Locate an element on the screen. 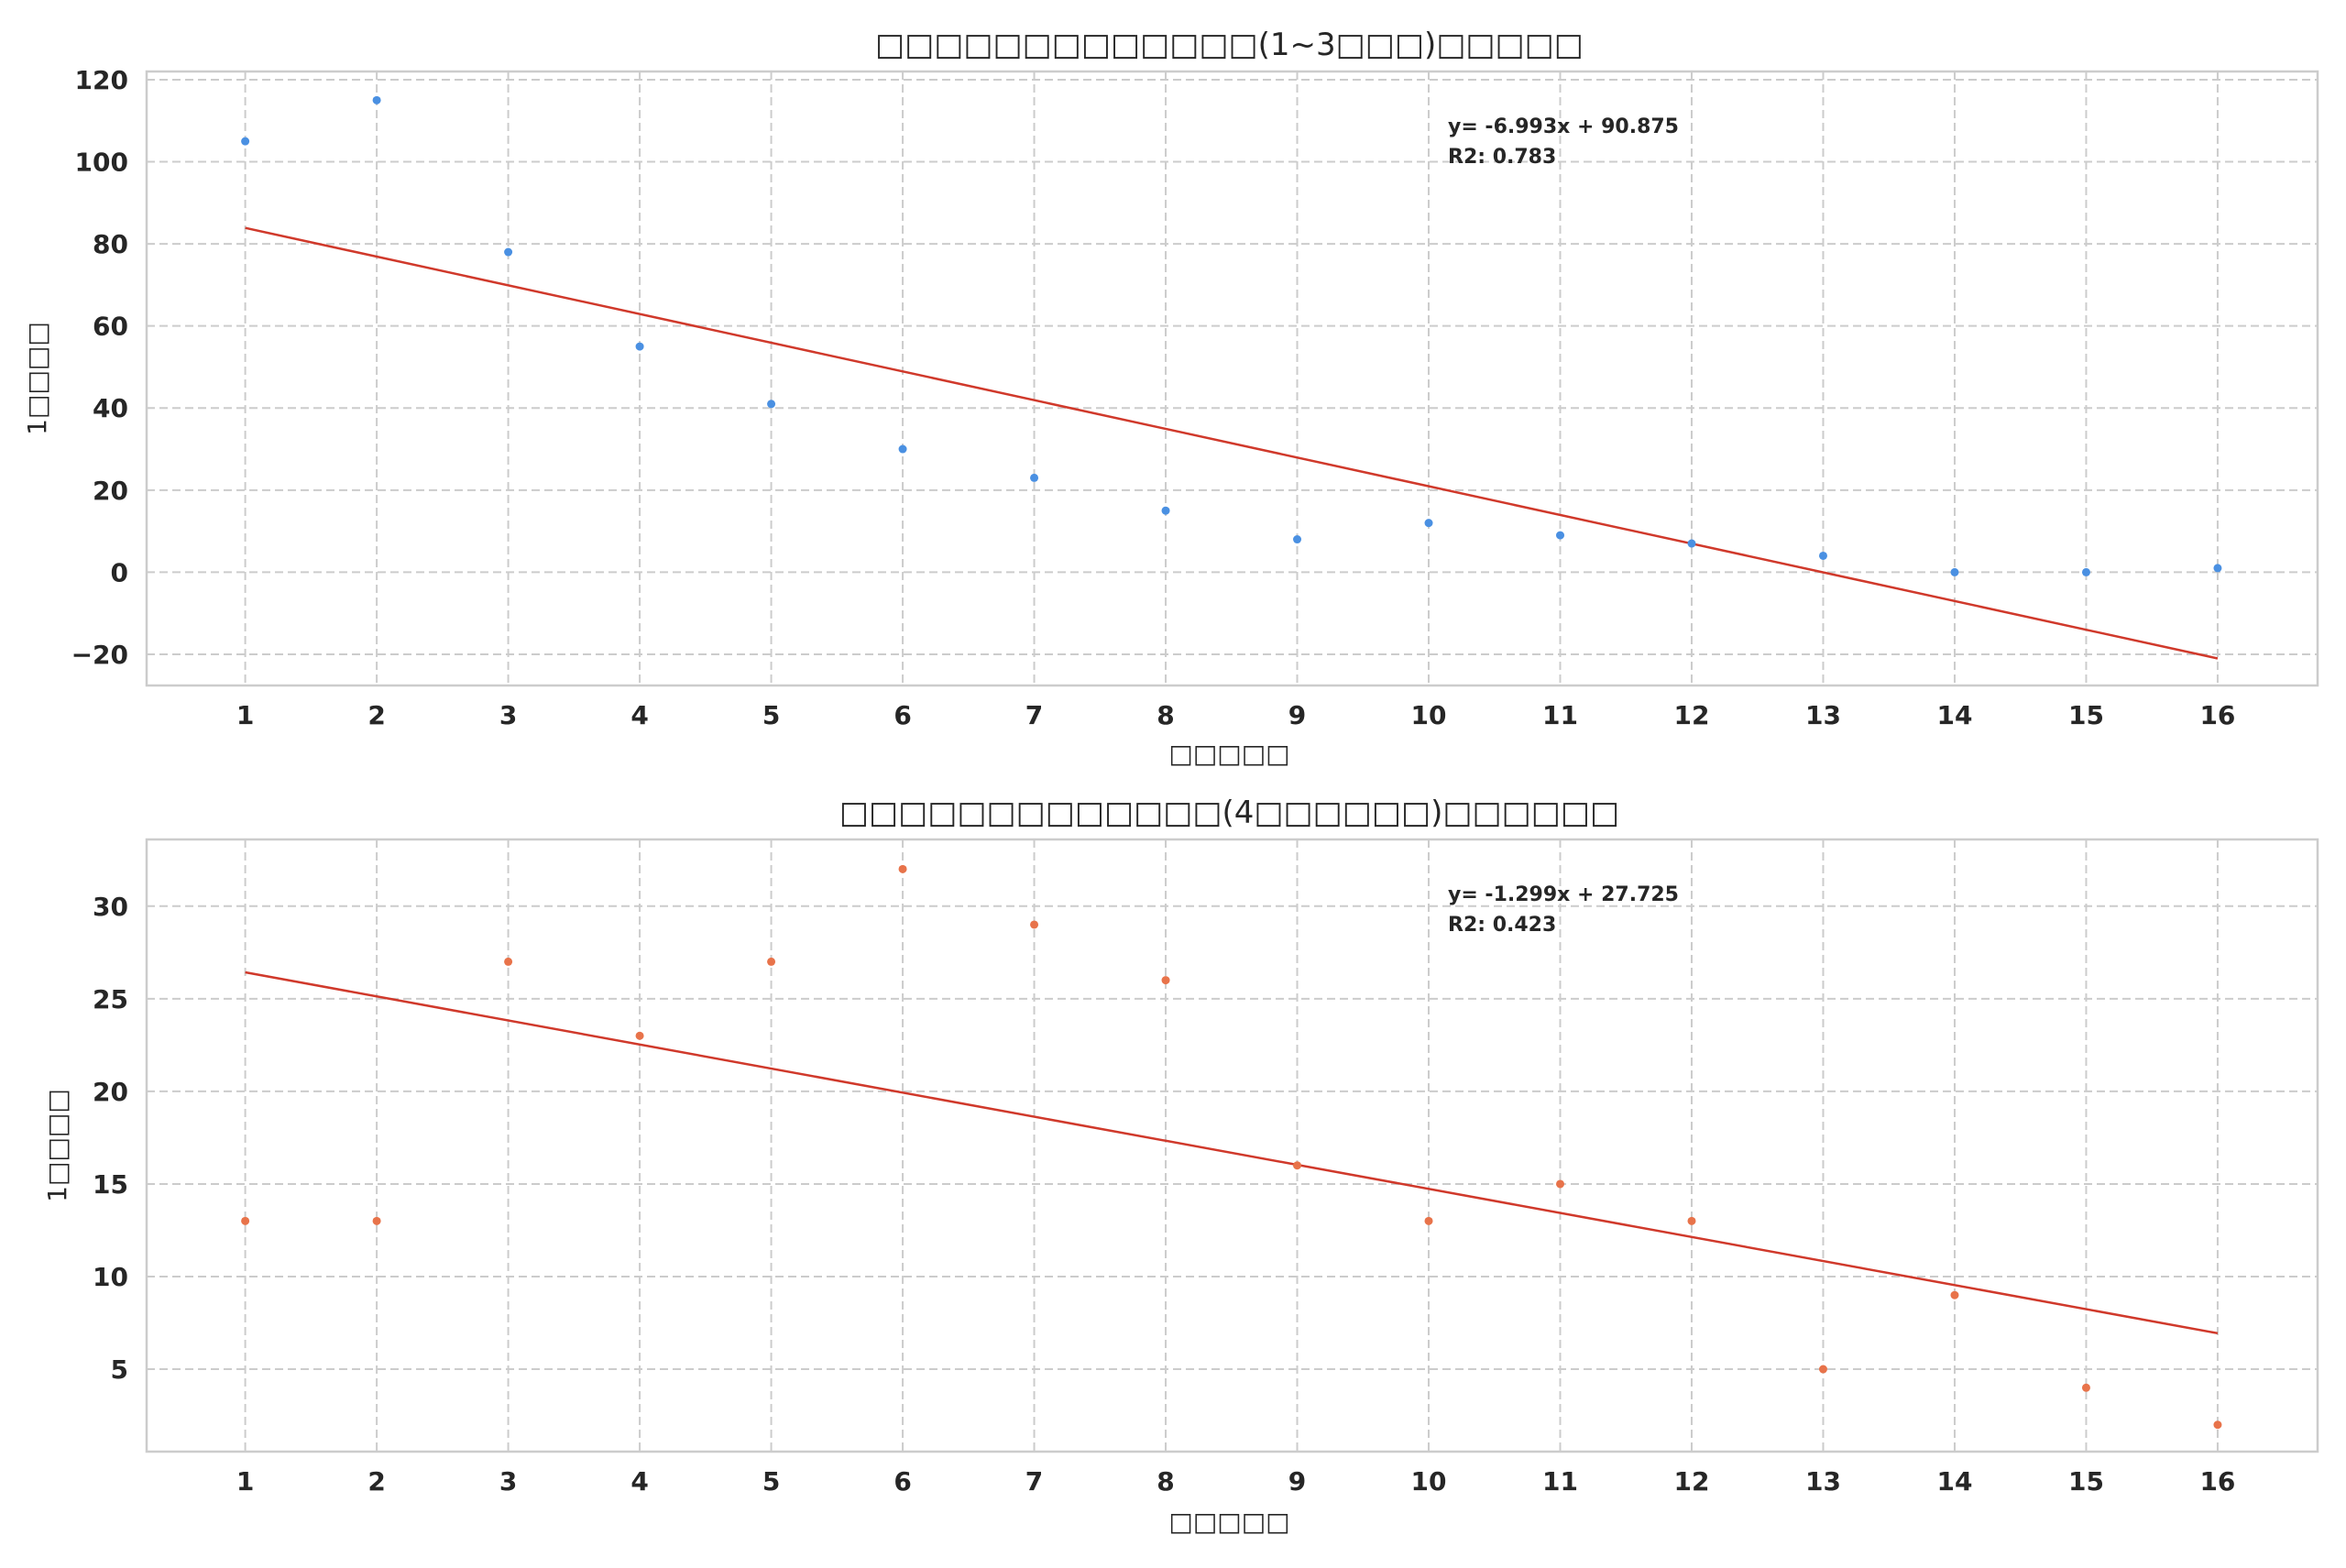 The image size is (2346, 1568). y-tick-label: 80 is located at coordinates (110, 244).